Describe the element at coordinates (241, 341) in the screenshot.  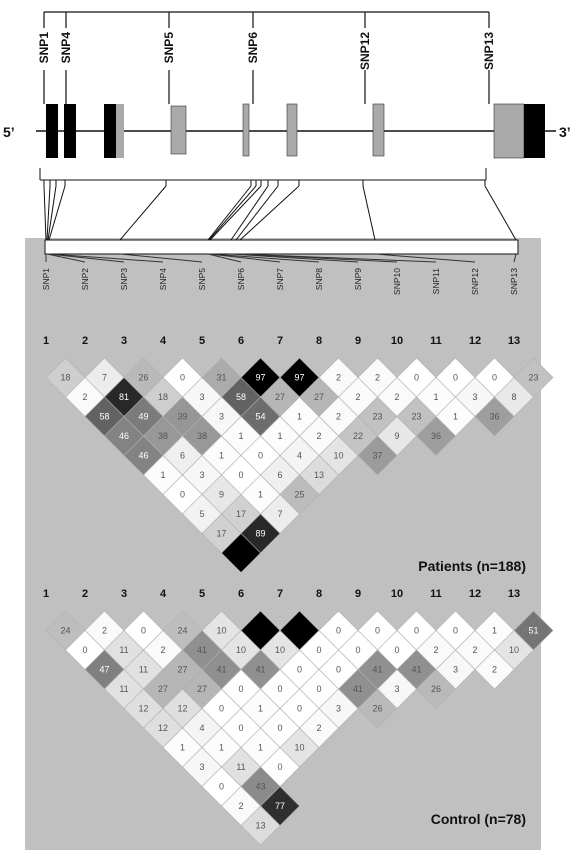
I see `marker-number: 6` at that location.